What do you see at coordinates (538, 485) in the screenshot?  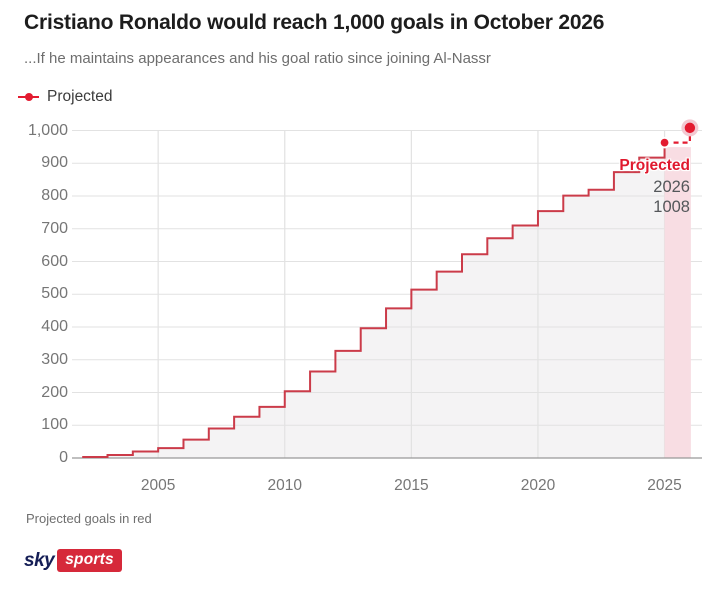 I see `x-tick-label-2020: 2020` at bounding box center [538, 485].